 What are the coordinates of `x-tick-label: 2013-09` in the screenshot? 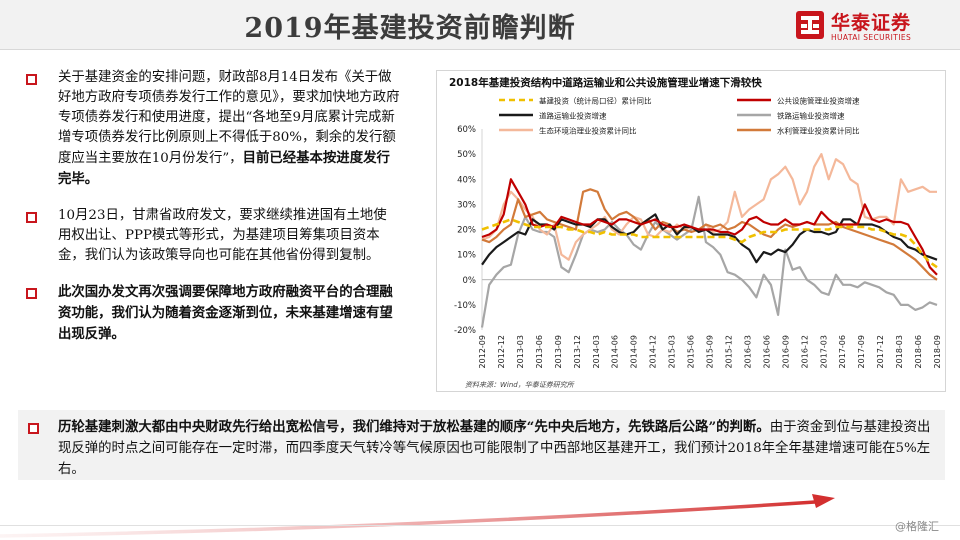 It's located at (558, 351).